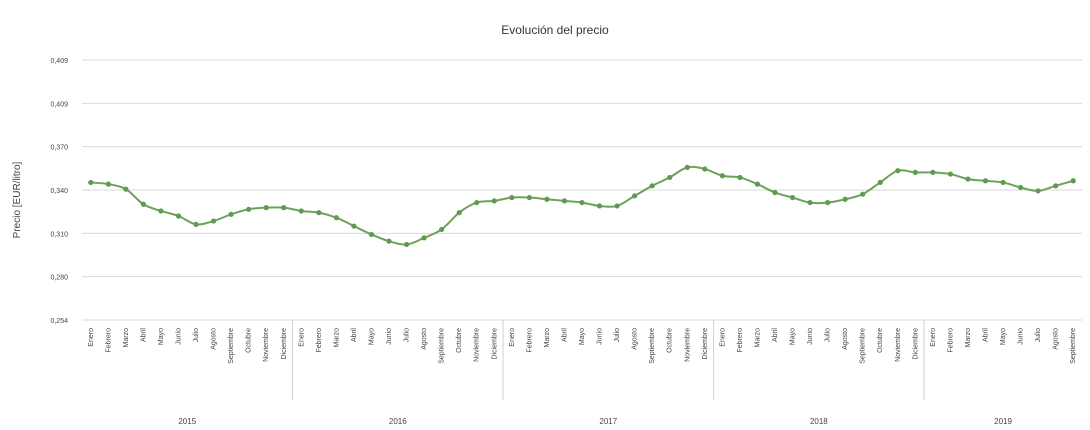 This screenshot has width=1090, height=430. I want to click on year-label: 2015, so click(187, 421).